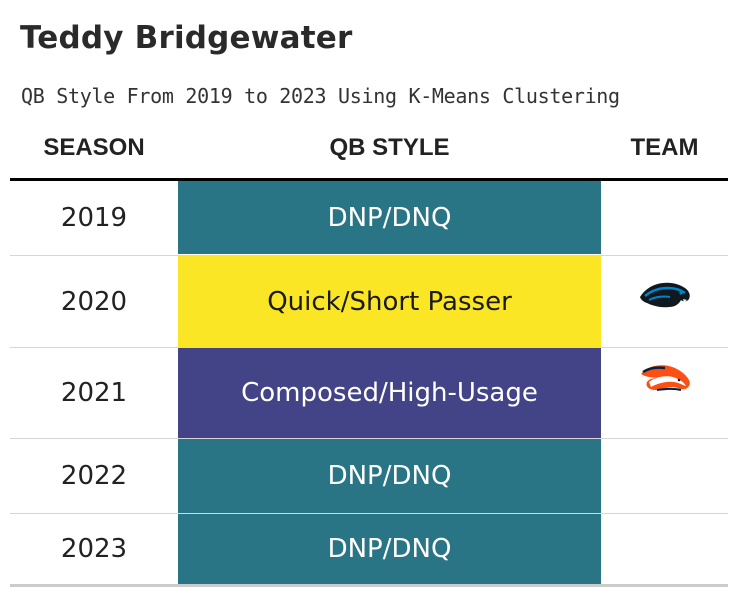 The height and width of the screenshot is (598, 738). Describe the element at coordinates (186, 38) in the screenshot. I see `page-title: Teddy Bridgewater` at that location.